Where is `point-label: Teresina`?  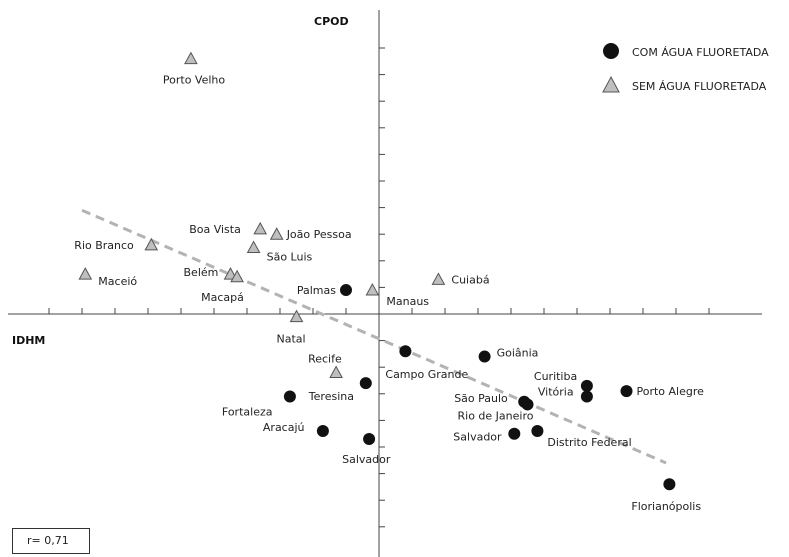 point-label: Teresina is located at coordinates (331, 396).